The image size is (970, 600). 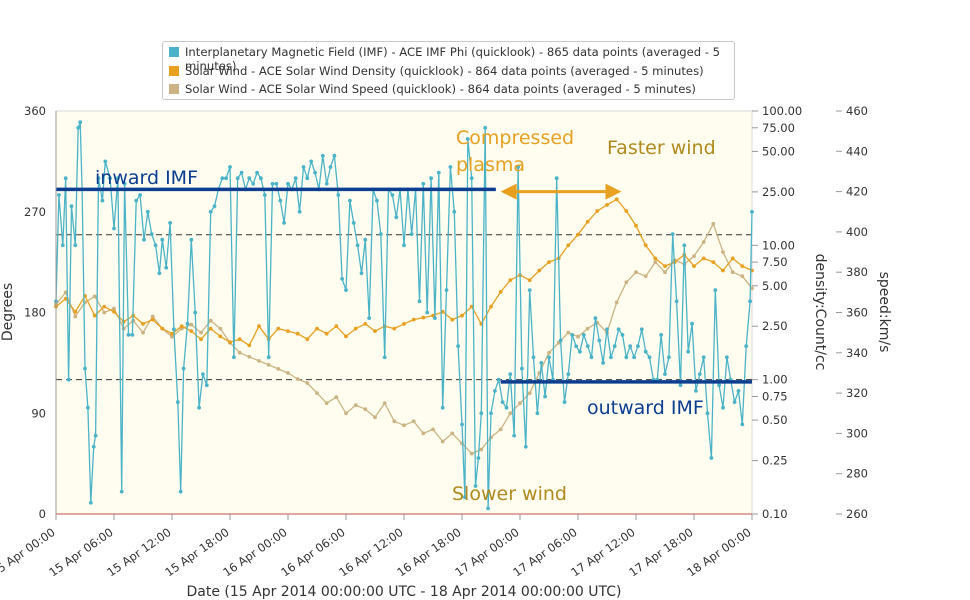 I want to click on y-tick-density-10: 50.00, so click(x=778, y=151).